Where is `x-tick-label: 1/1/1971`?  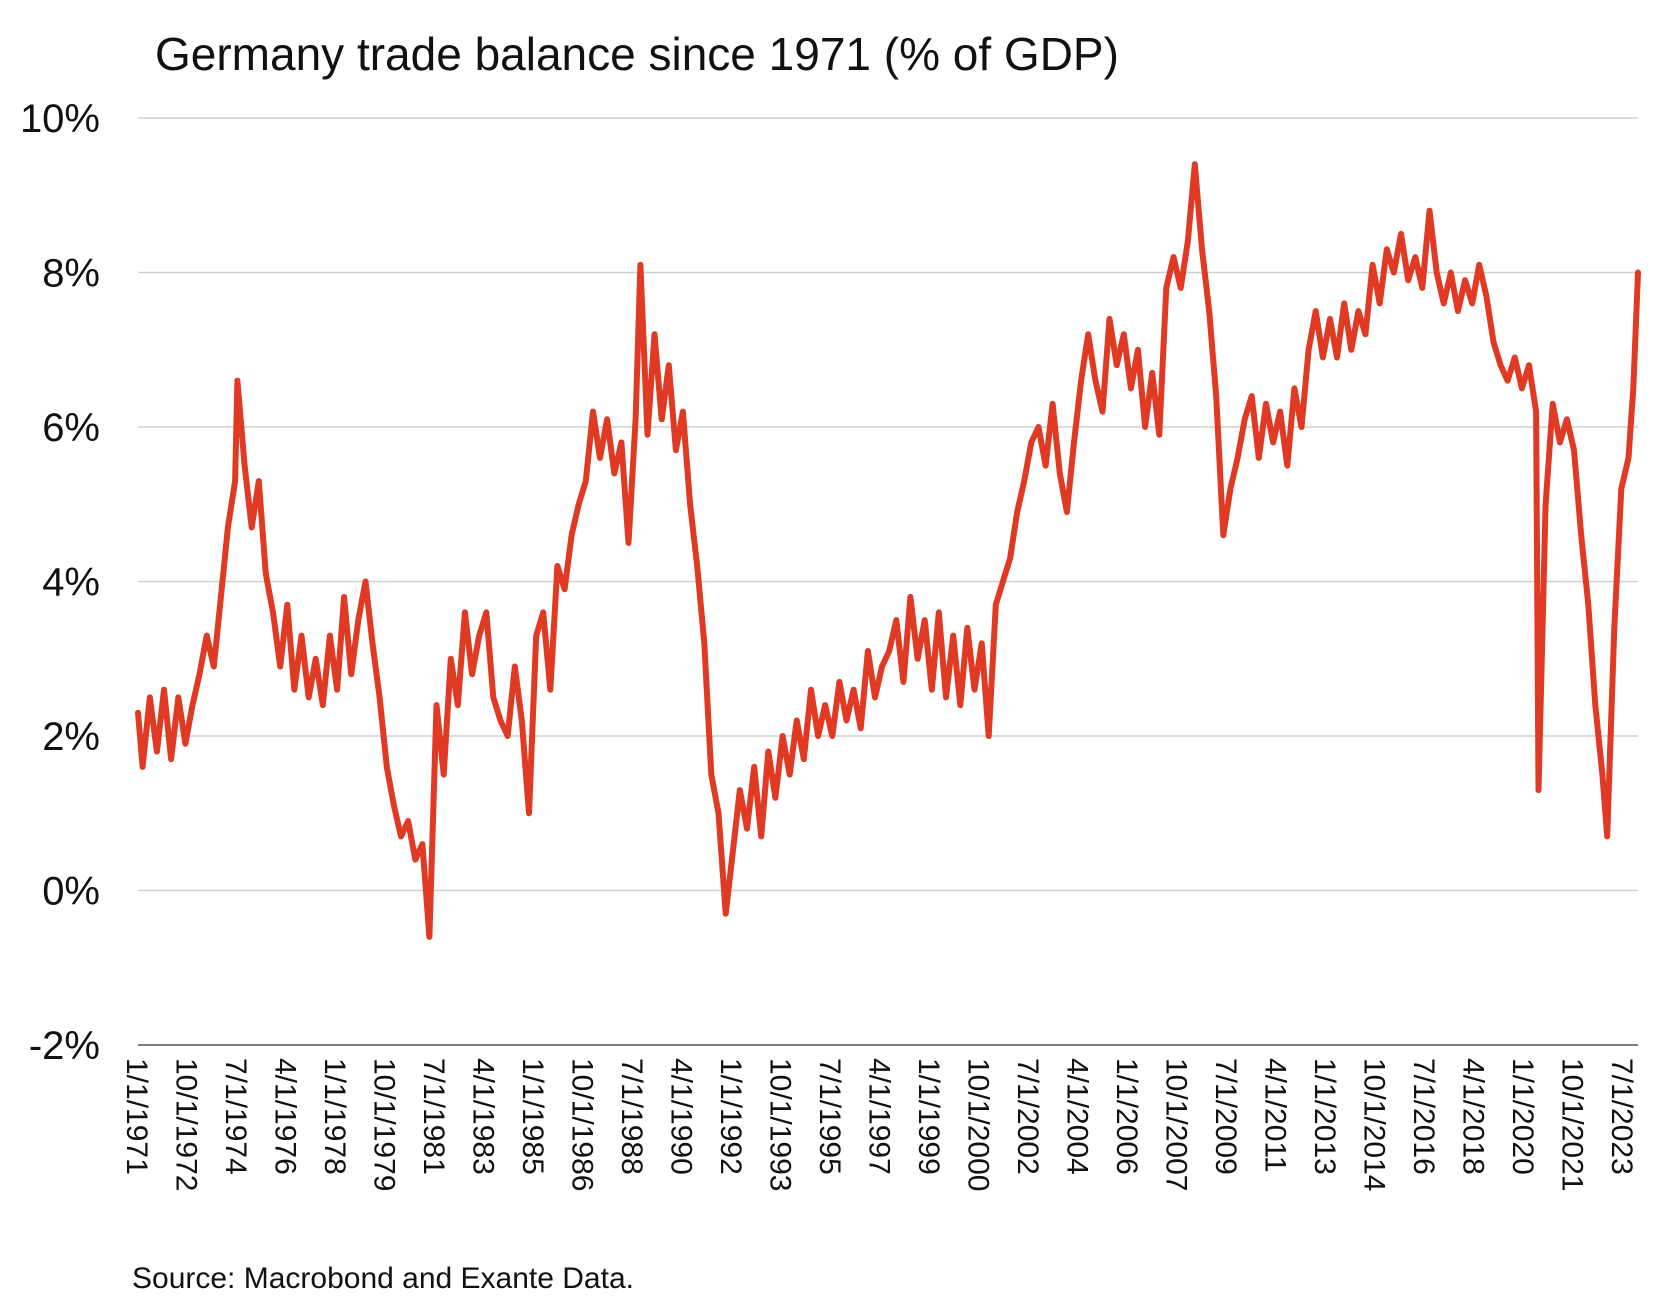 x-tick-label: 1/1/1971 is located at coordinates (136, 1116).